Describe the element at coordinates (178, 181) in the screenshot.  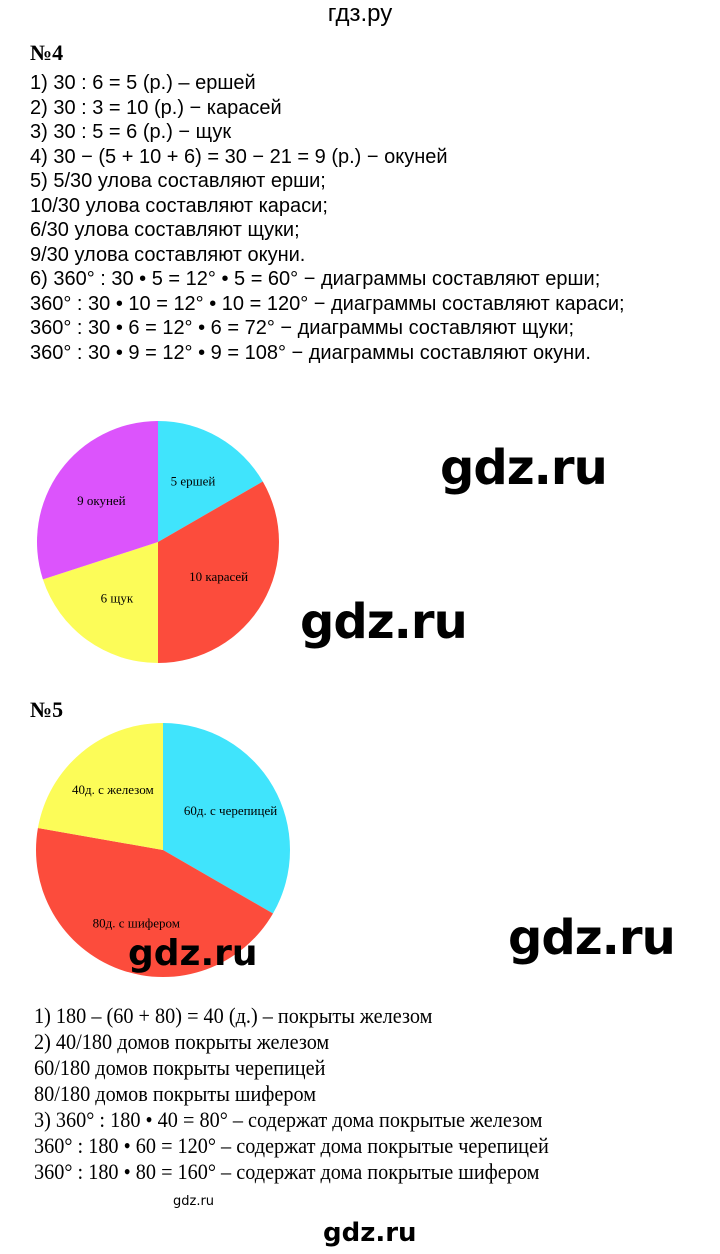
I see `solution-line: 5) 5/30 улова составляют ерши;` at that location.